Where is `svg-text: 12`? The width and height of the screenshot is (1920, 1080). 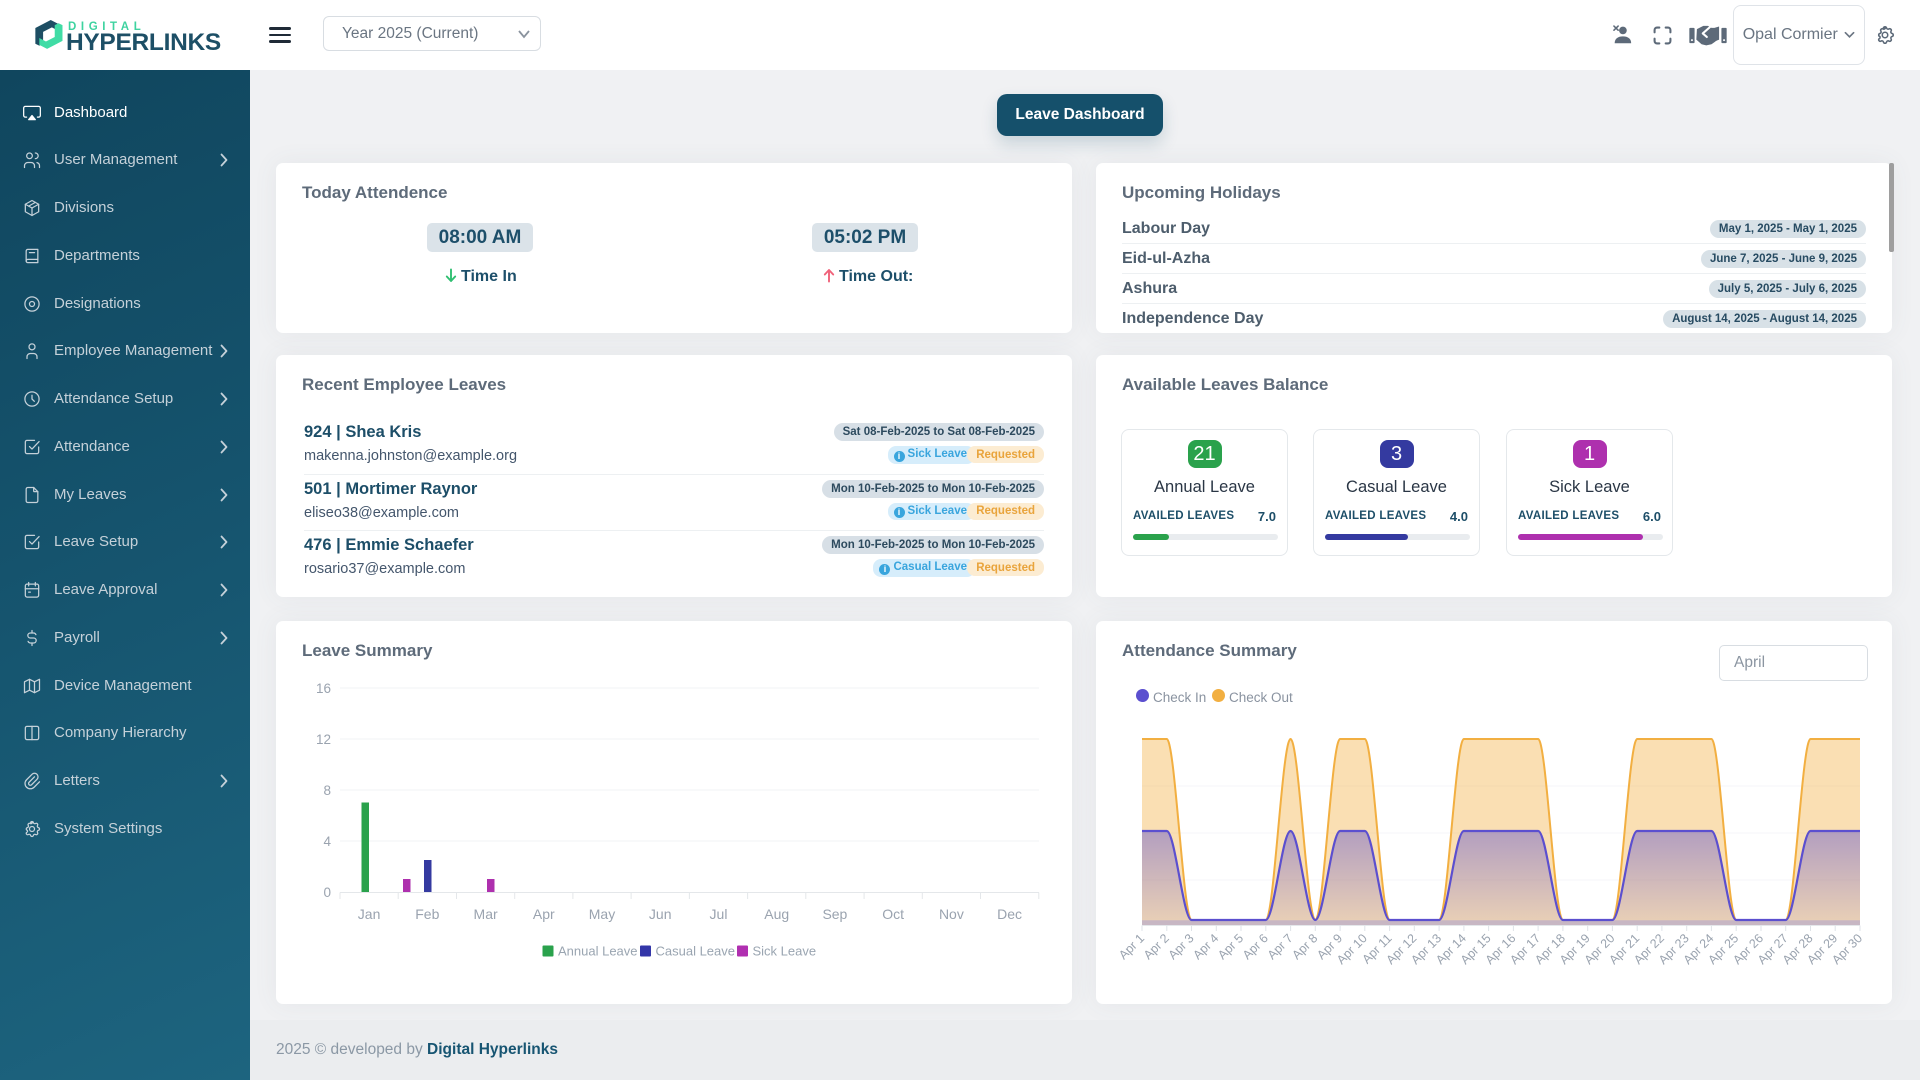
svg-text: 12 is located at coordinates (323, 739).